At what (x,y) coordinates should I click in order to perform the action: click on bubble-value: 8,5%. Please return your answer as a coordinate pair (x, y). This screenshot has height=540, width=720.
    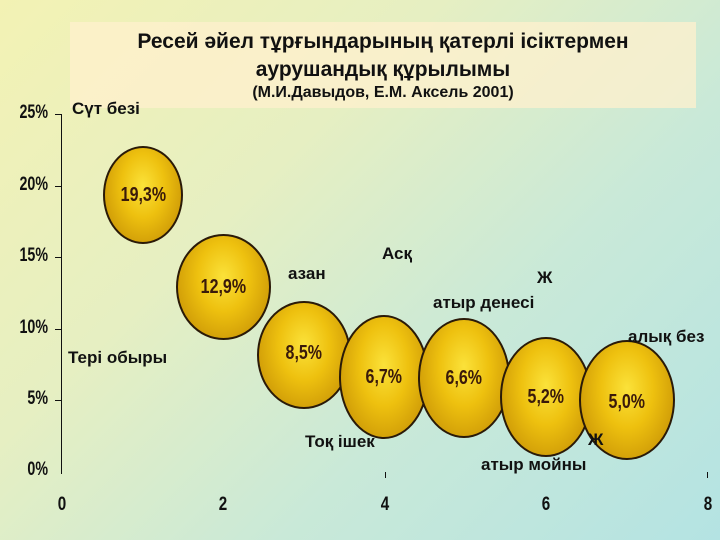
    Looking at the image, I should click on (304, 352).